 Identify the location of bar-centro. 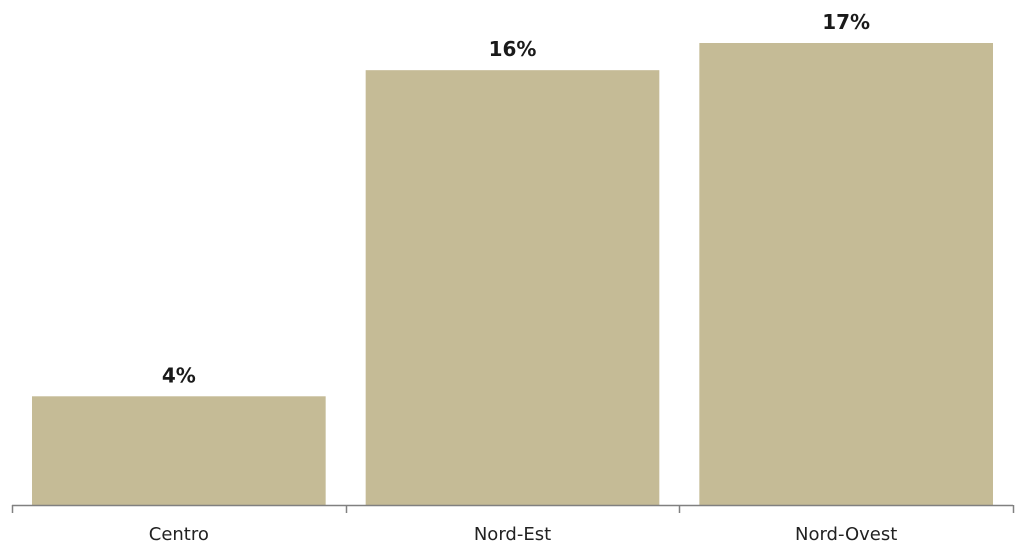
(179, 450).